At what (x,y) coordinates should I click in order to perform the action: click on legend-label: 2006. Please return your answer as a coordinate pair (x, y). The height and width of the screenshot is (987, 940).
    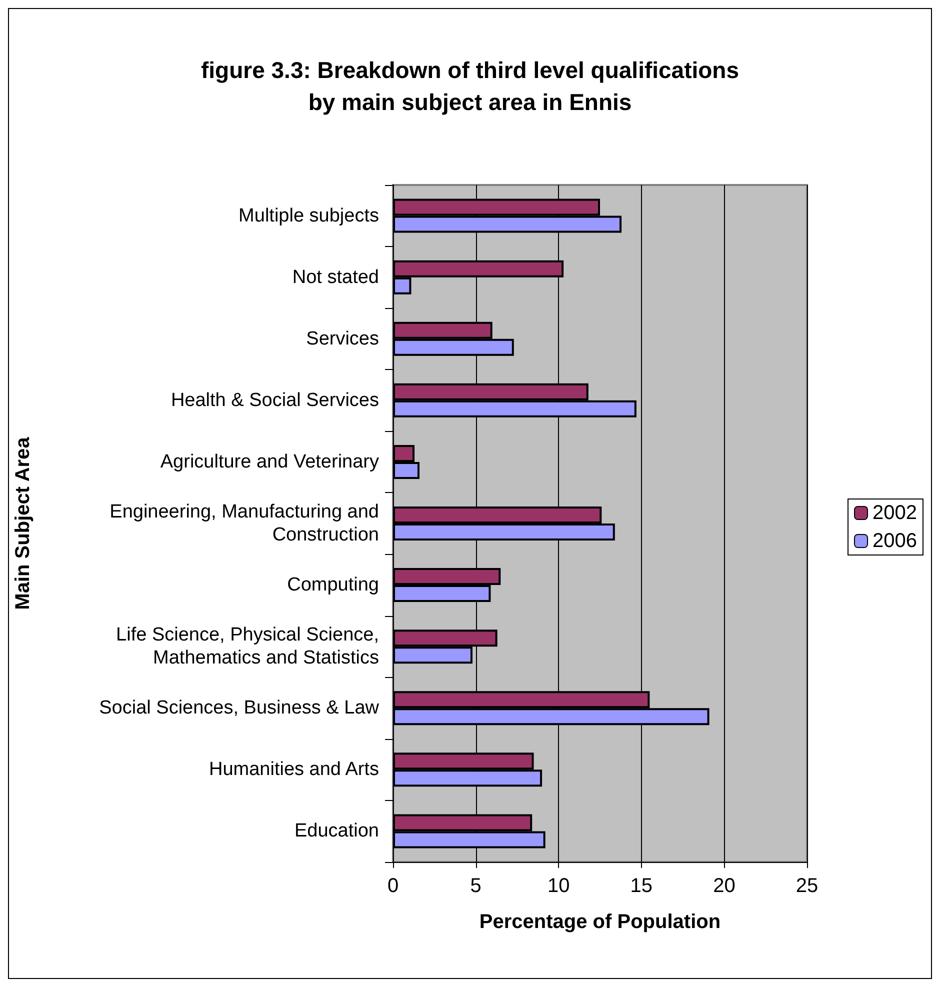
    Looking at the image, I should click on (895, 541).